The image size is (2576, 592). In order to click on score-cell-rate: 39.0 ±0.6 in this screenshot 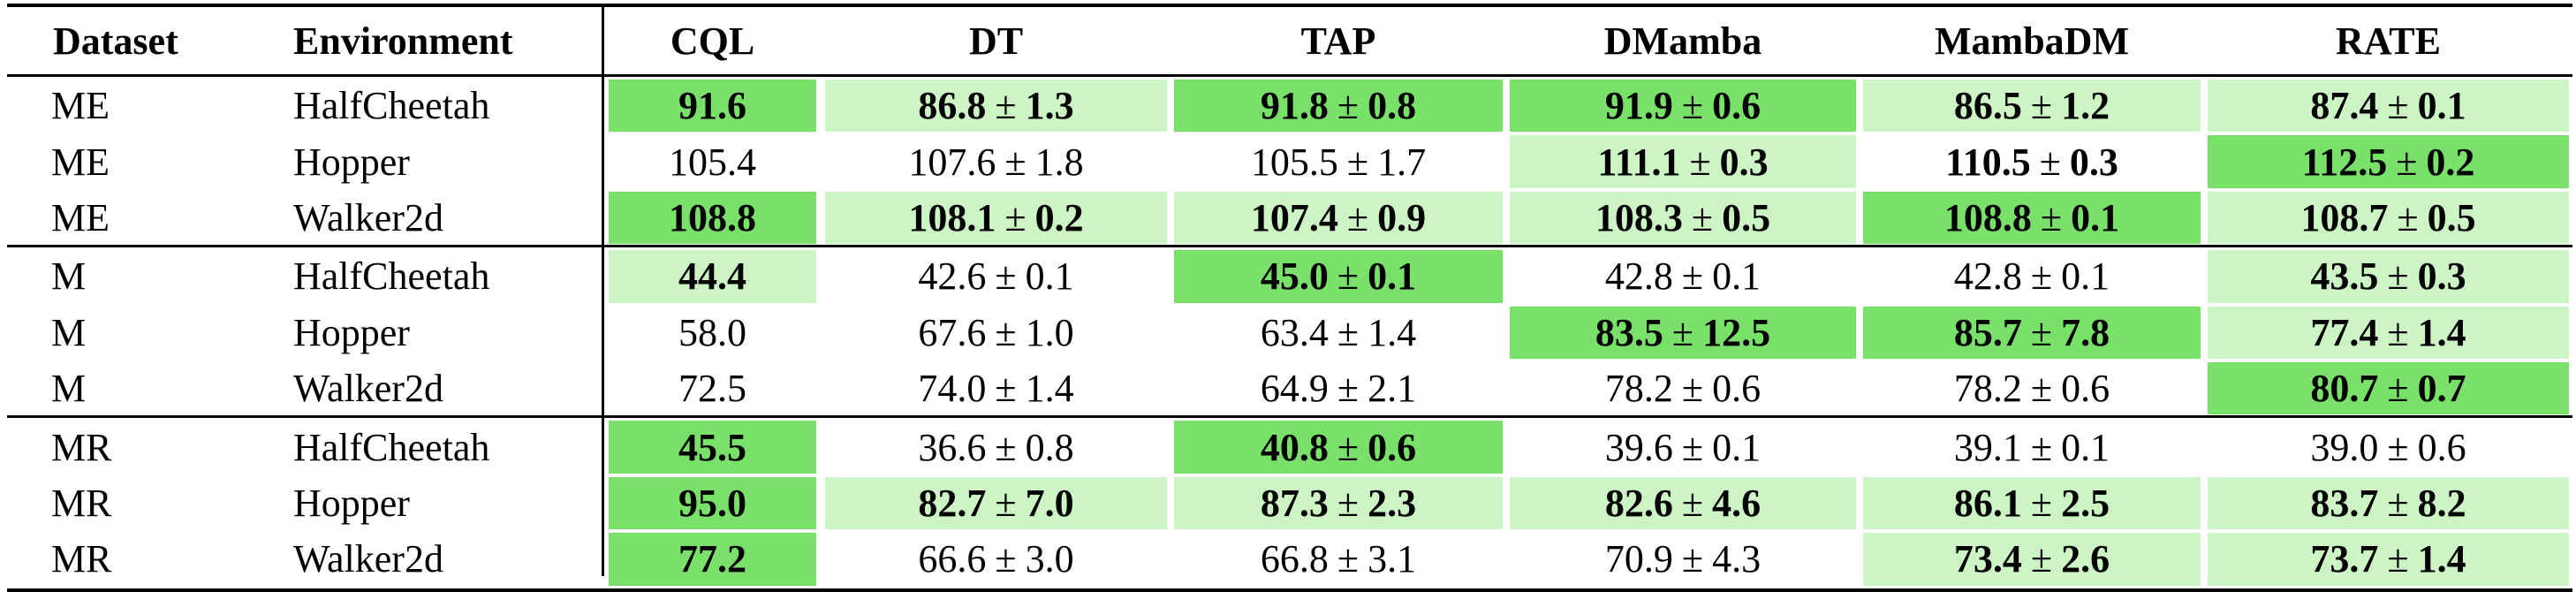, I will do `click(2388, 447)`.